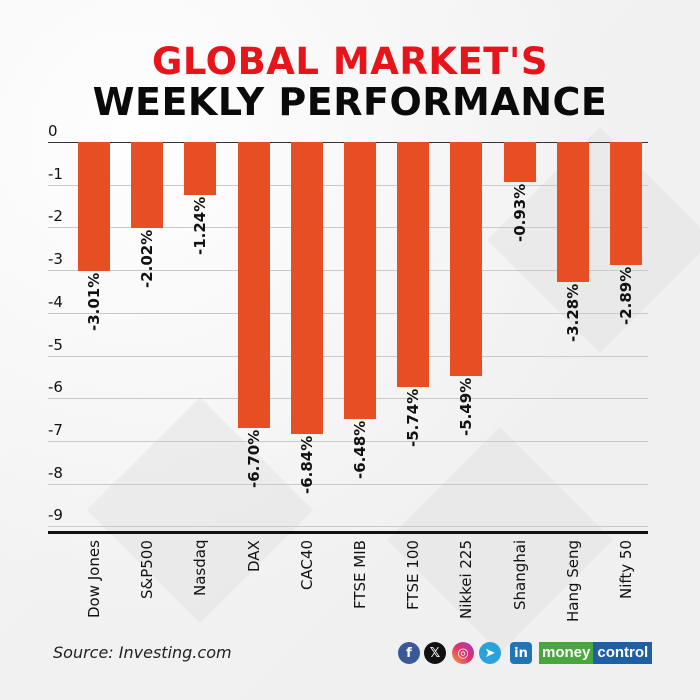  I want to click on source-text: Source: Investing.com, so click(142, 652).